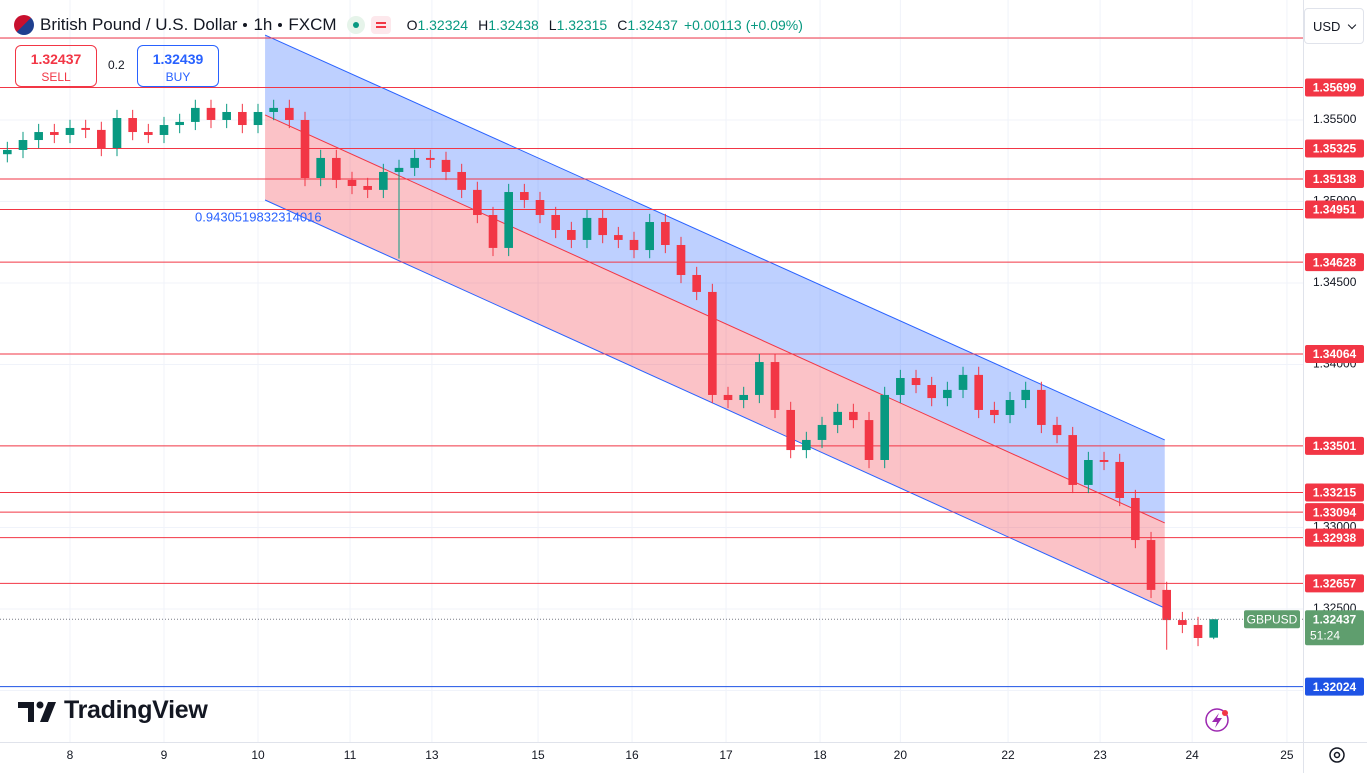 The image size is (1367, 773). I want to click on ohlc-item: L1.32315, so click(578, 25).